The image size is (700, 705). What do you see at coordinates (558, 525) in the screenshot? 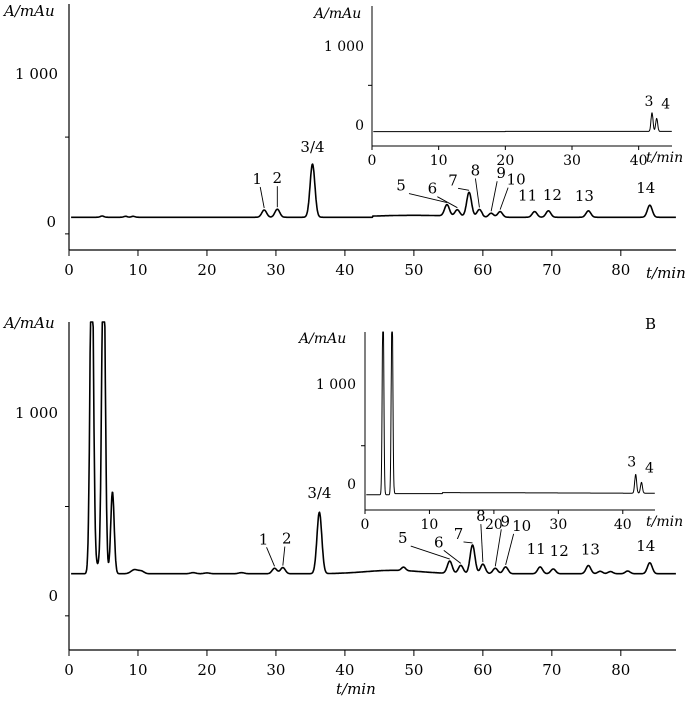
I see `ib-x-tick-label: 30` at bounding box center [558, 525].